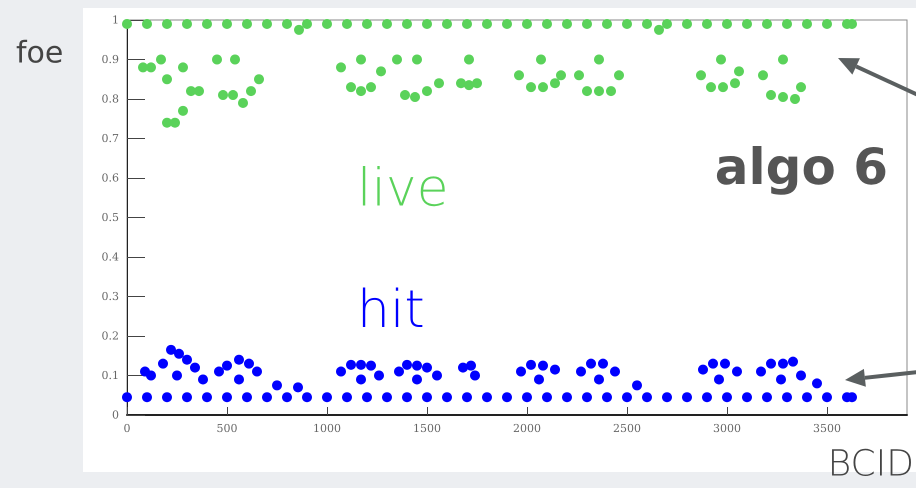 The width and height of the screenshot is (916, 488). What do you see at coordinates (110, 296) in the screenshot?
I see `y-tick-label: 0.3` at bounding box center [110, 296].